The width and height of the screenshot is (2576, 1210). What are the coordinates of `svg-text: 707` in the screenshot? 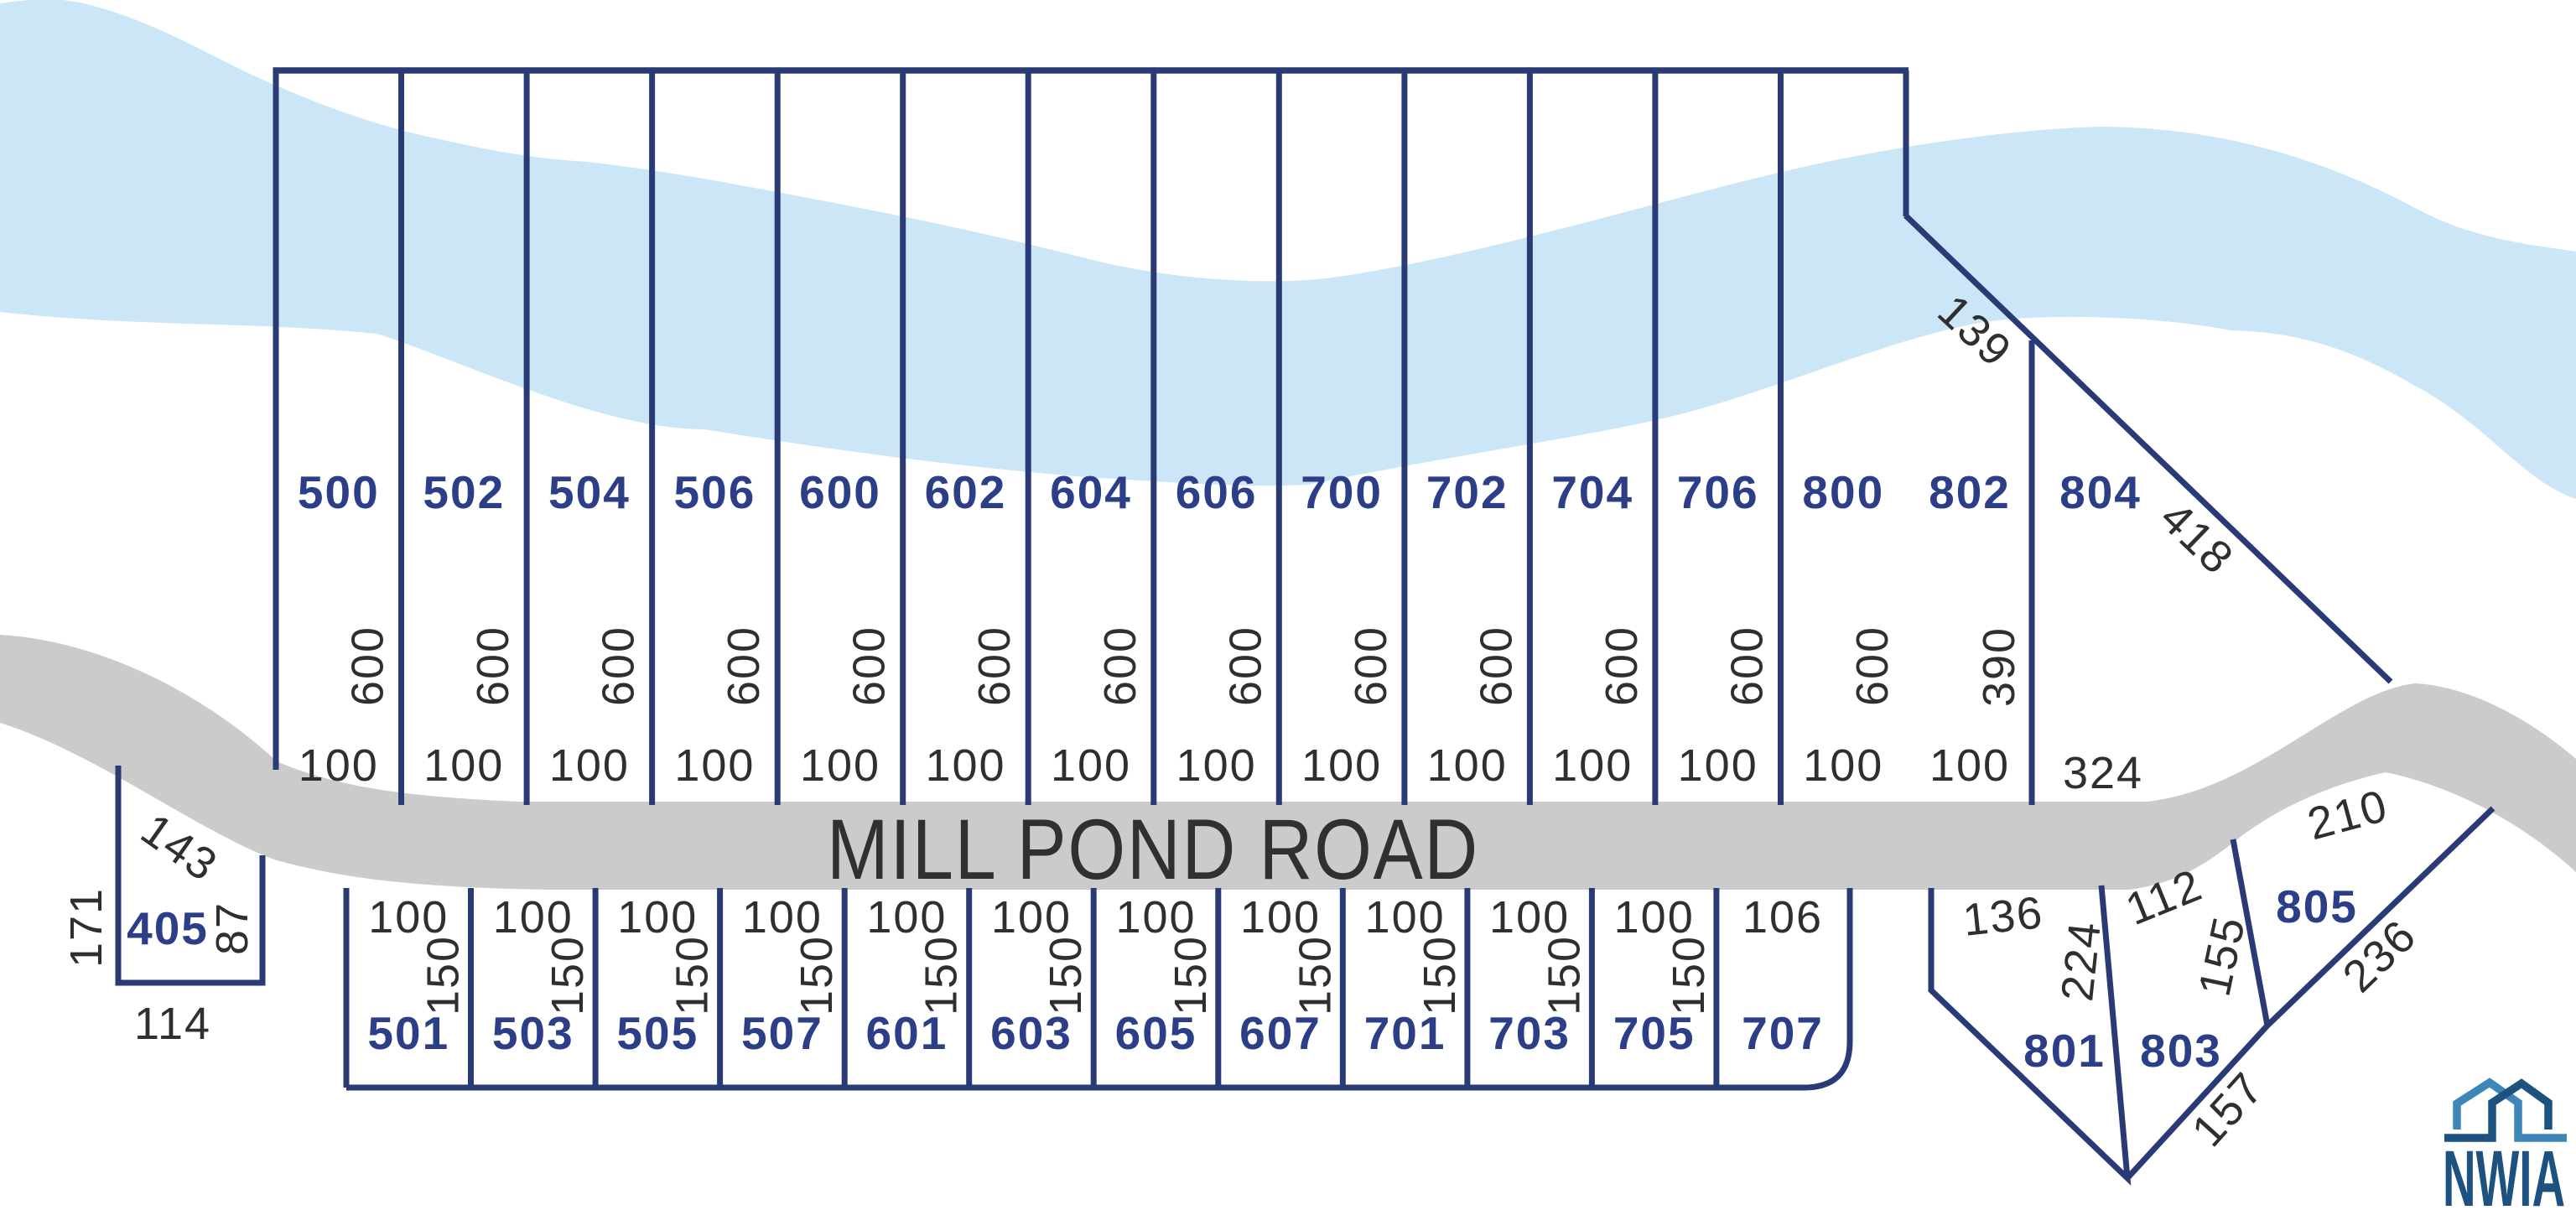 It's located at (1783, 1033).